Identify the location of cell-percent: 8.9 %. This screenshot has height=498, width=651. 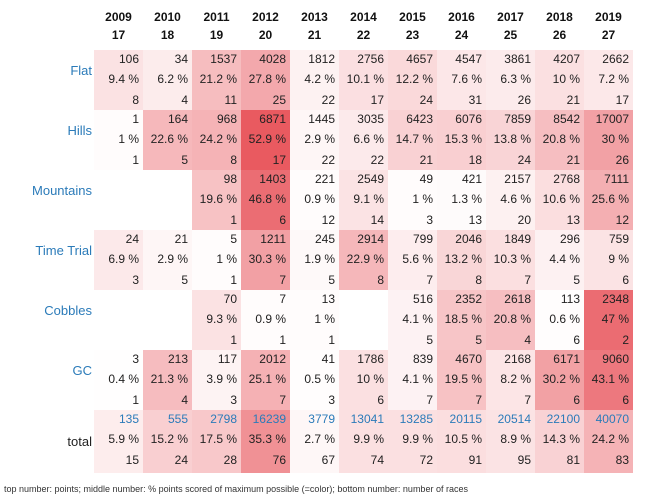
(515, 439).